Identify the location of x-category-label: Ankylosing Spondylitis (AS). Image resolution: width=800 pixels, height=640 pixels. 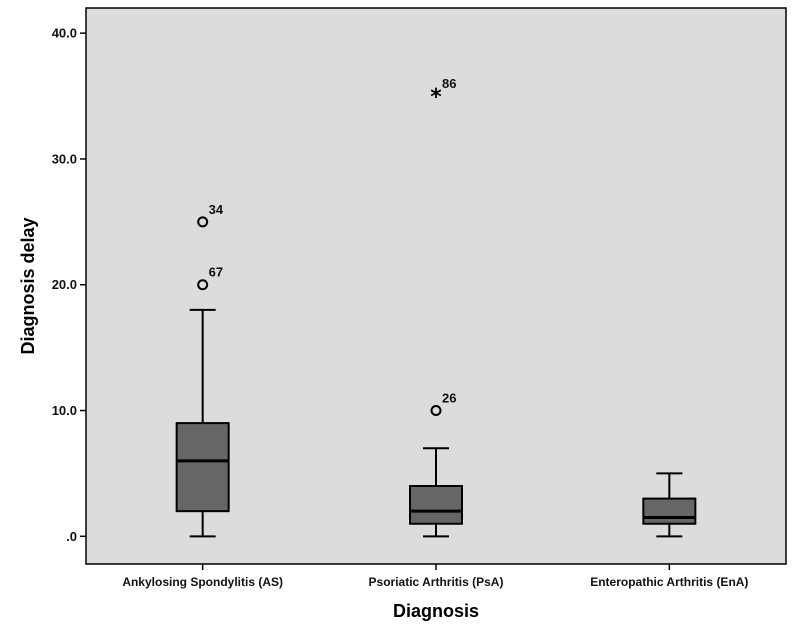
(202, 582).